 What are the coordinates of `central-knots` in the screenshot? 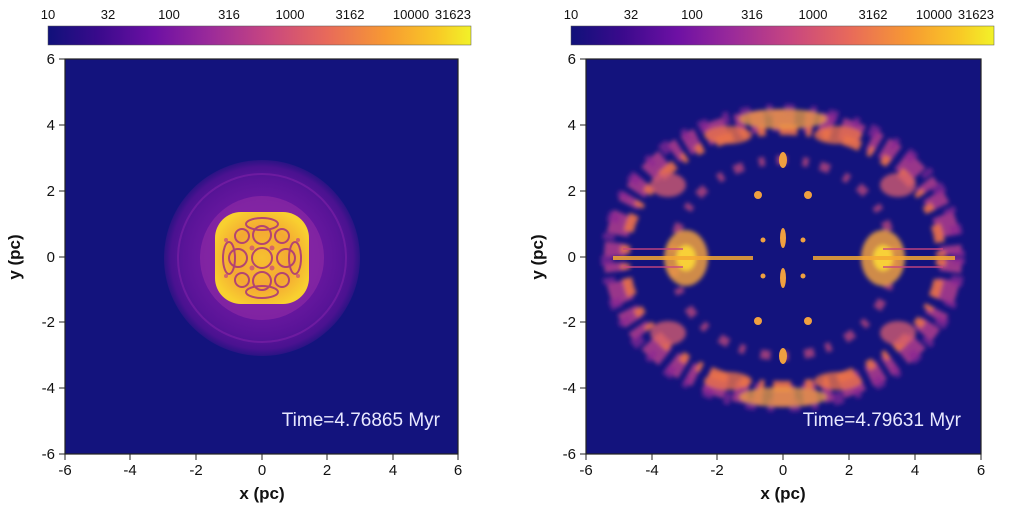 It's located at (783, 258).